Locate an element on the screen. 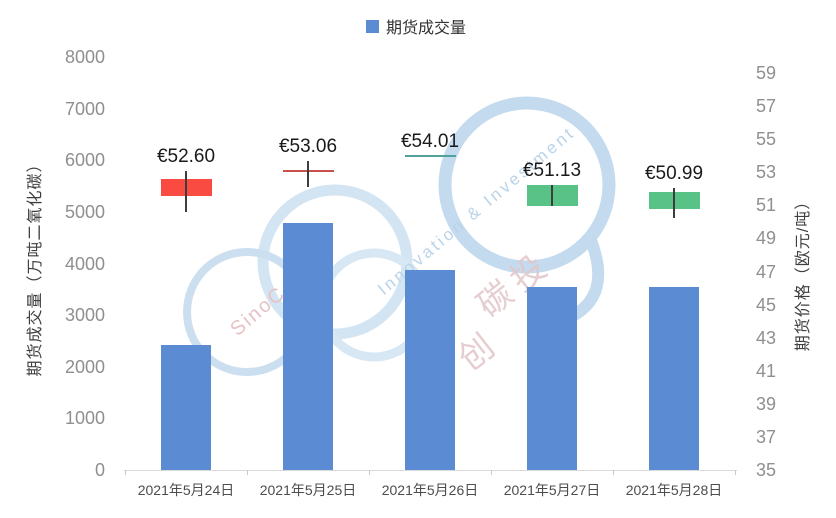  x-axis-label: 2021年5月27日 is located at coordinates (552, 490).